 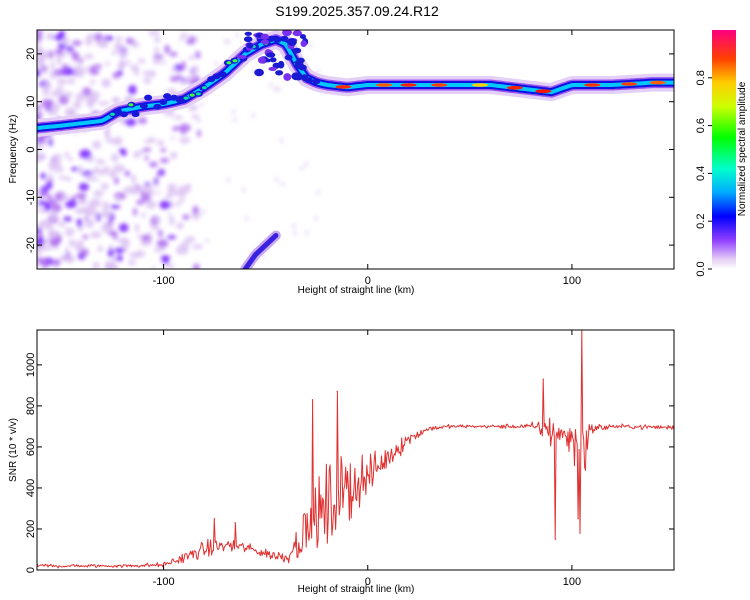 What do you see at coordinates (356, 589) in the screenshot?
I see `snr-x-axis-title: Height of straight line (km)` at bounding box center [356, 589].